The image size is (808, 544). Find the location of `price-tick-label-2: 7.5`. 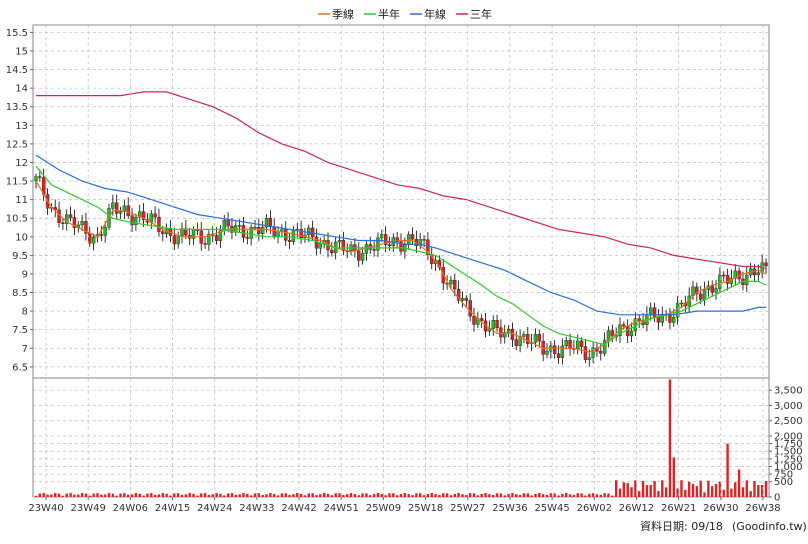

price-tick-label-2: 7.5 is located at coordinates (20, 330).